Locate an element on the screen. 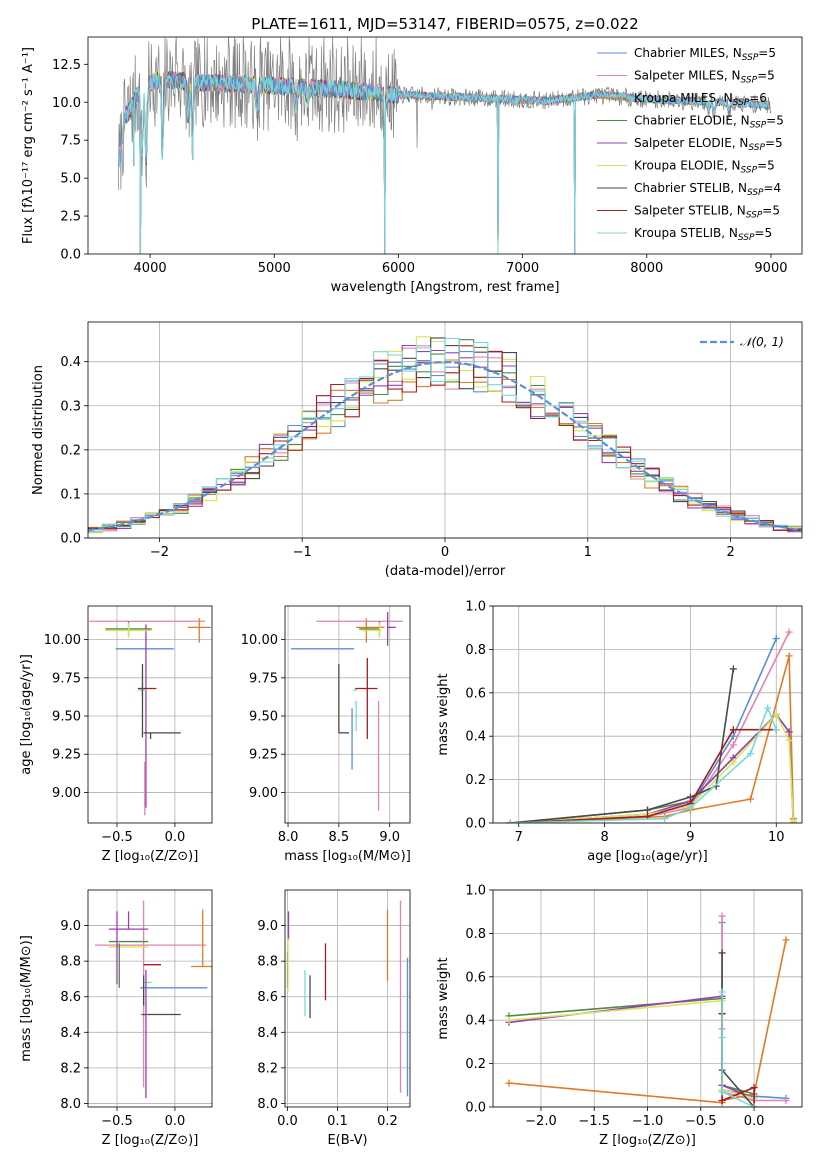 This screenshot has height=1170, width=819. legend-entry: Salpeter MILES, NSSP=5 is located at coordinates (704, 77).